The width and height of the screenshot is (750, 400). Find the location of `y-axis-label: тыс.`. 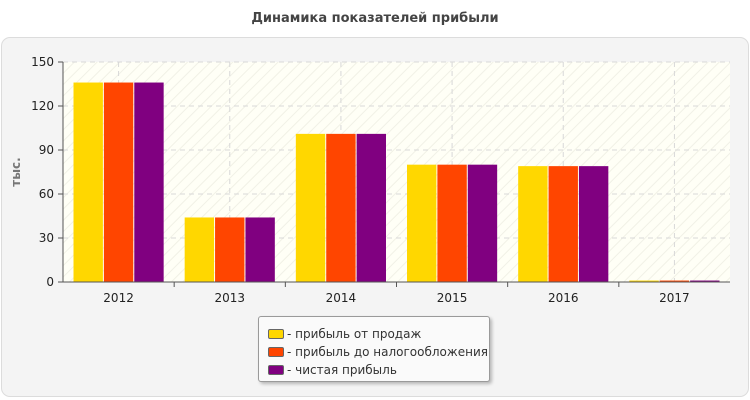

y-axis-label: тыс. is located at coordinates (16, 171).